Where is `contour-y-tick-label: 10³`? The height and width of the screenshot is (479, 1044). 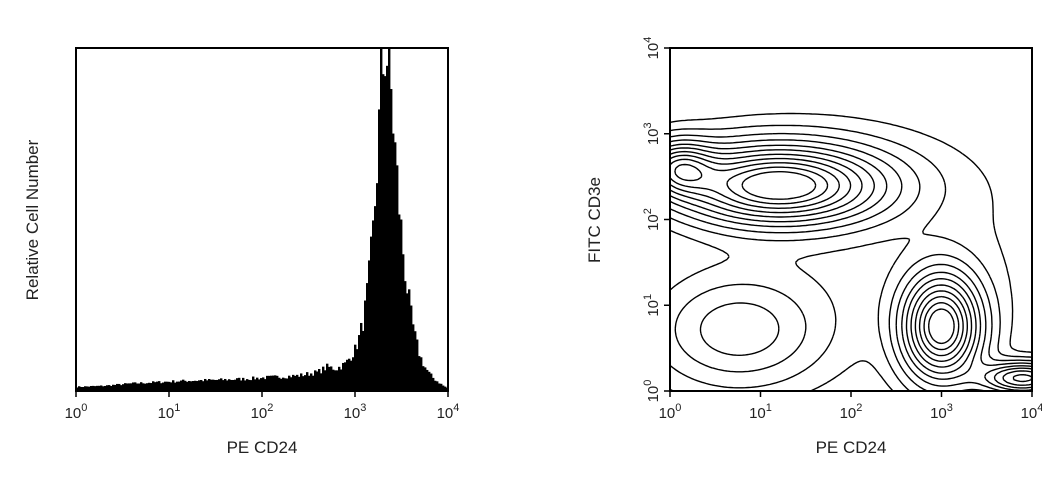
contour-y-tick-label: 10³ is located at coordinates (652, 133).